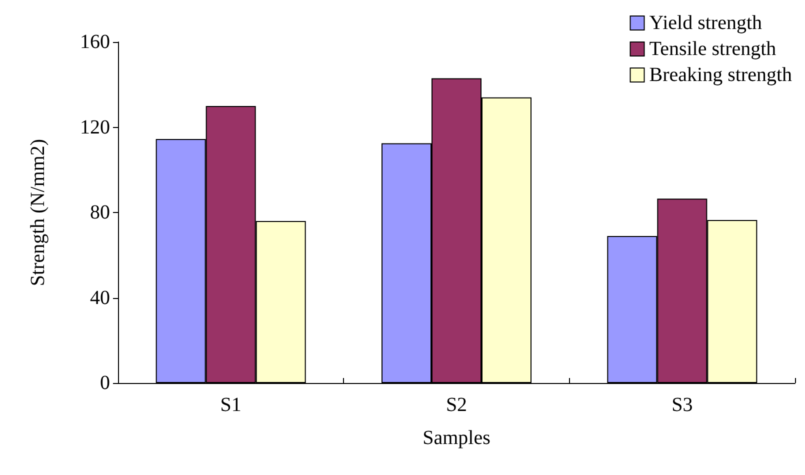 The height and width of the screenshot is (475, 805). I want to click on x-axis-title: Samples, so click(456, 438).